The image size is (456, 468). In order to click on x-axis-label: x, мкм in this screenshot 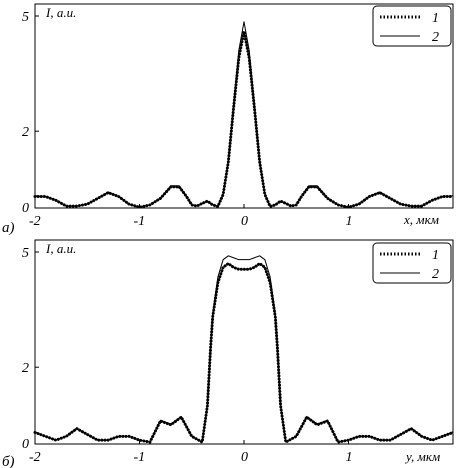, I will do `click(421, 219)`.